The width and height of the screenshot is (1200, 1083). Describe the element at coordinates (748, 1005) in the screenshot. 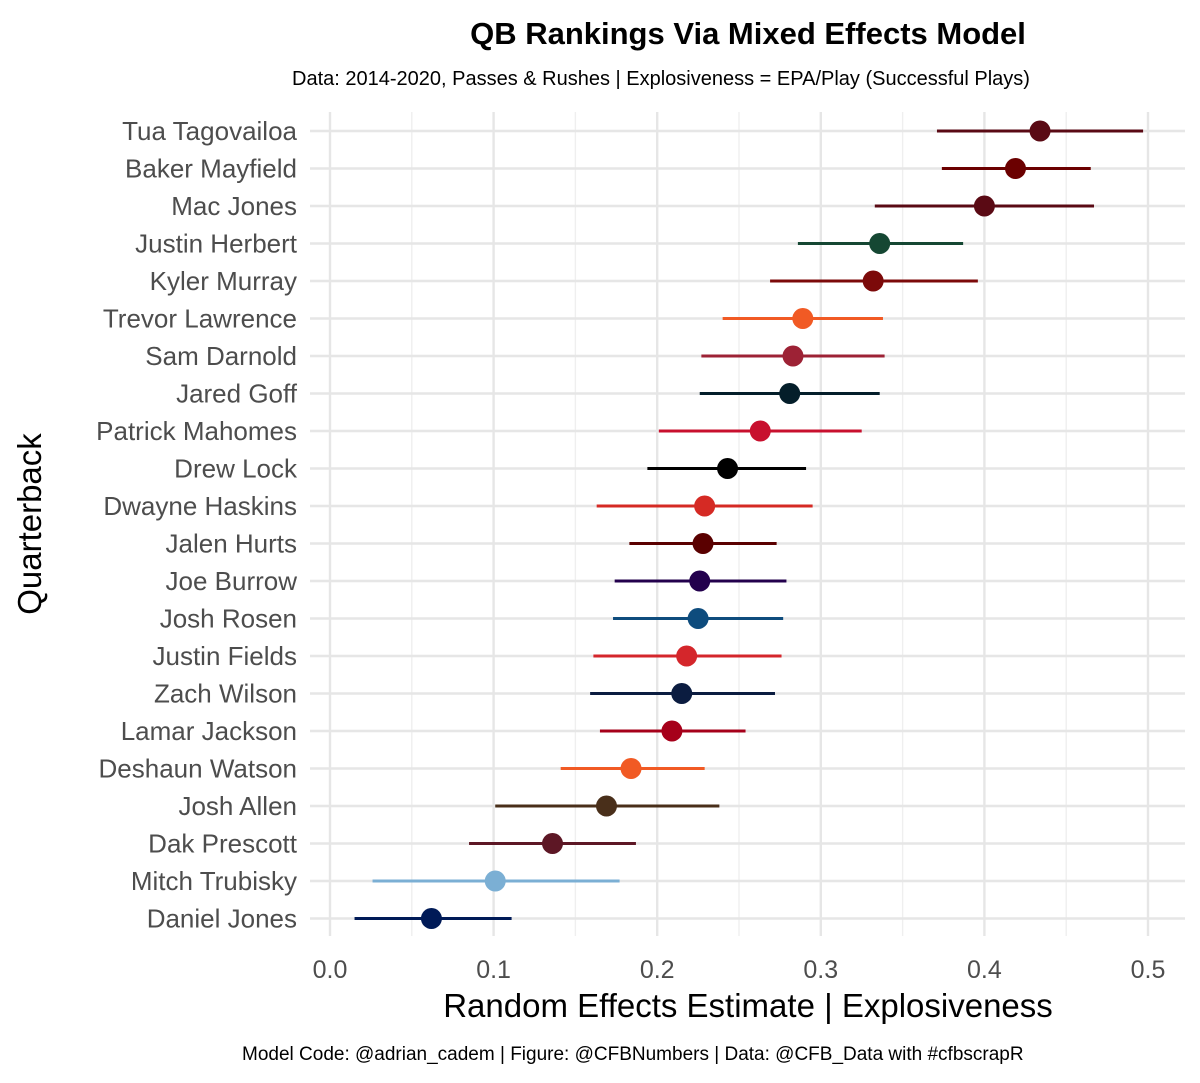

I see `x-axis-label: Random Effects Estimate | Explosiveness` at that location.